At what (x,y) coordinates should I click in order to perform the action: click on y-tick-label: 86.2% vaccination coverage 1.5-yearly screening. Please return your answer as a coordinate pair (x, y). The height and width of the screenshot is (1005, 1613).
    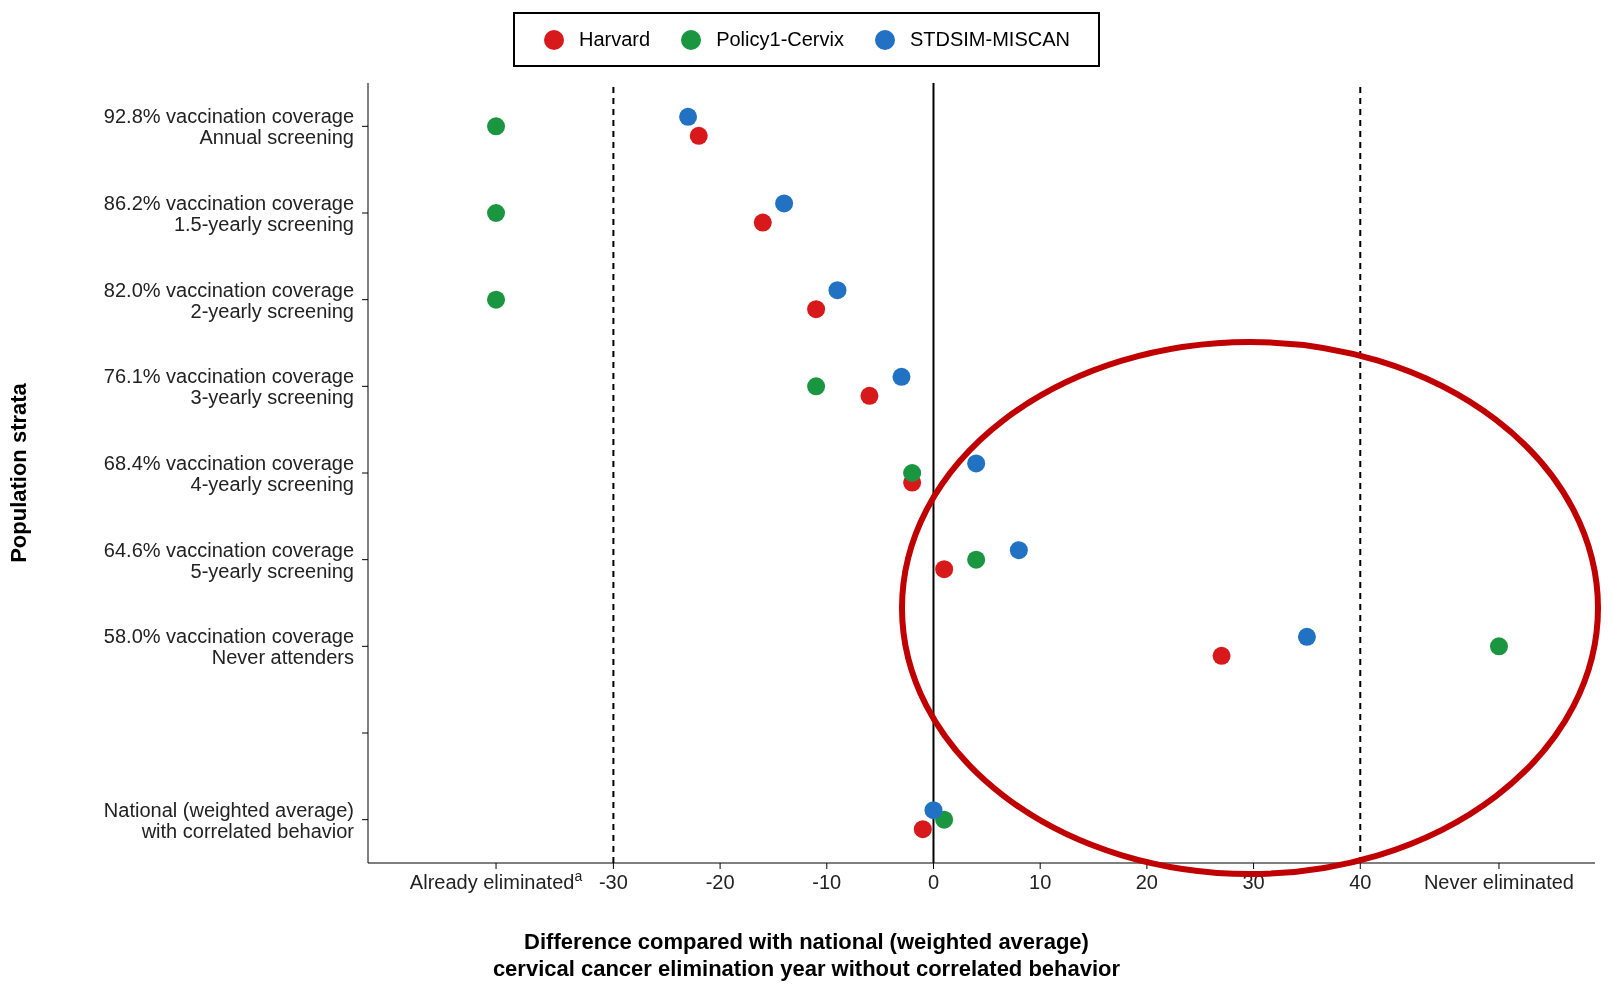
    Looking at the image, I should click on (228, 213).